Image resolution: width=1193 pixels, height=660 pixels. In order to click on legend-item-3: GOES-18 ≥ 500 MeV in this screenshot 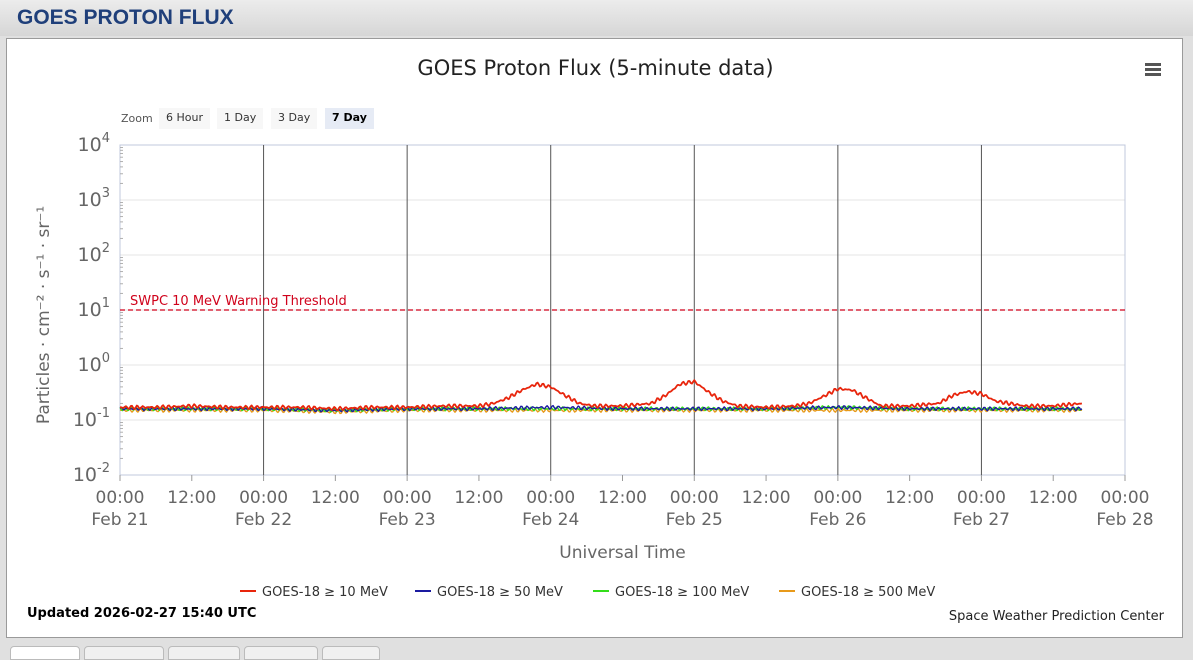, I will do `click(868, 592)`.